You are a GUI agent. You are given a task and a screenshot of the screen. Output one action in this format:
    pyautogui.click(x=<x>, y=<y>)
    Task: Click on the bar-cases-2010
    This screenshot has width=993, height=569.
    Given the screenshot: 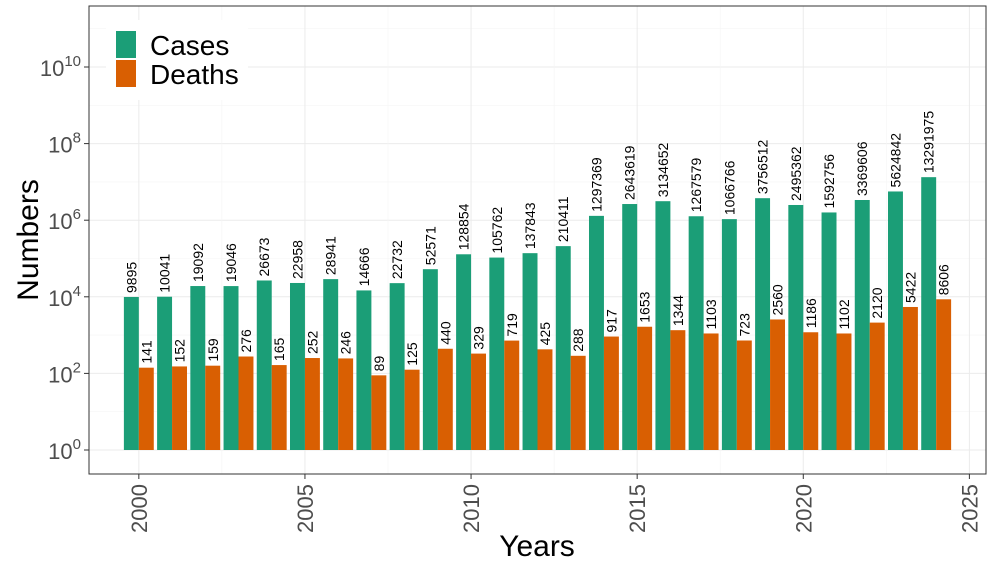 What is the action you would take?
    pyautogui.click(x=464, y=352)
    